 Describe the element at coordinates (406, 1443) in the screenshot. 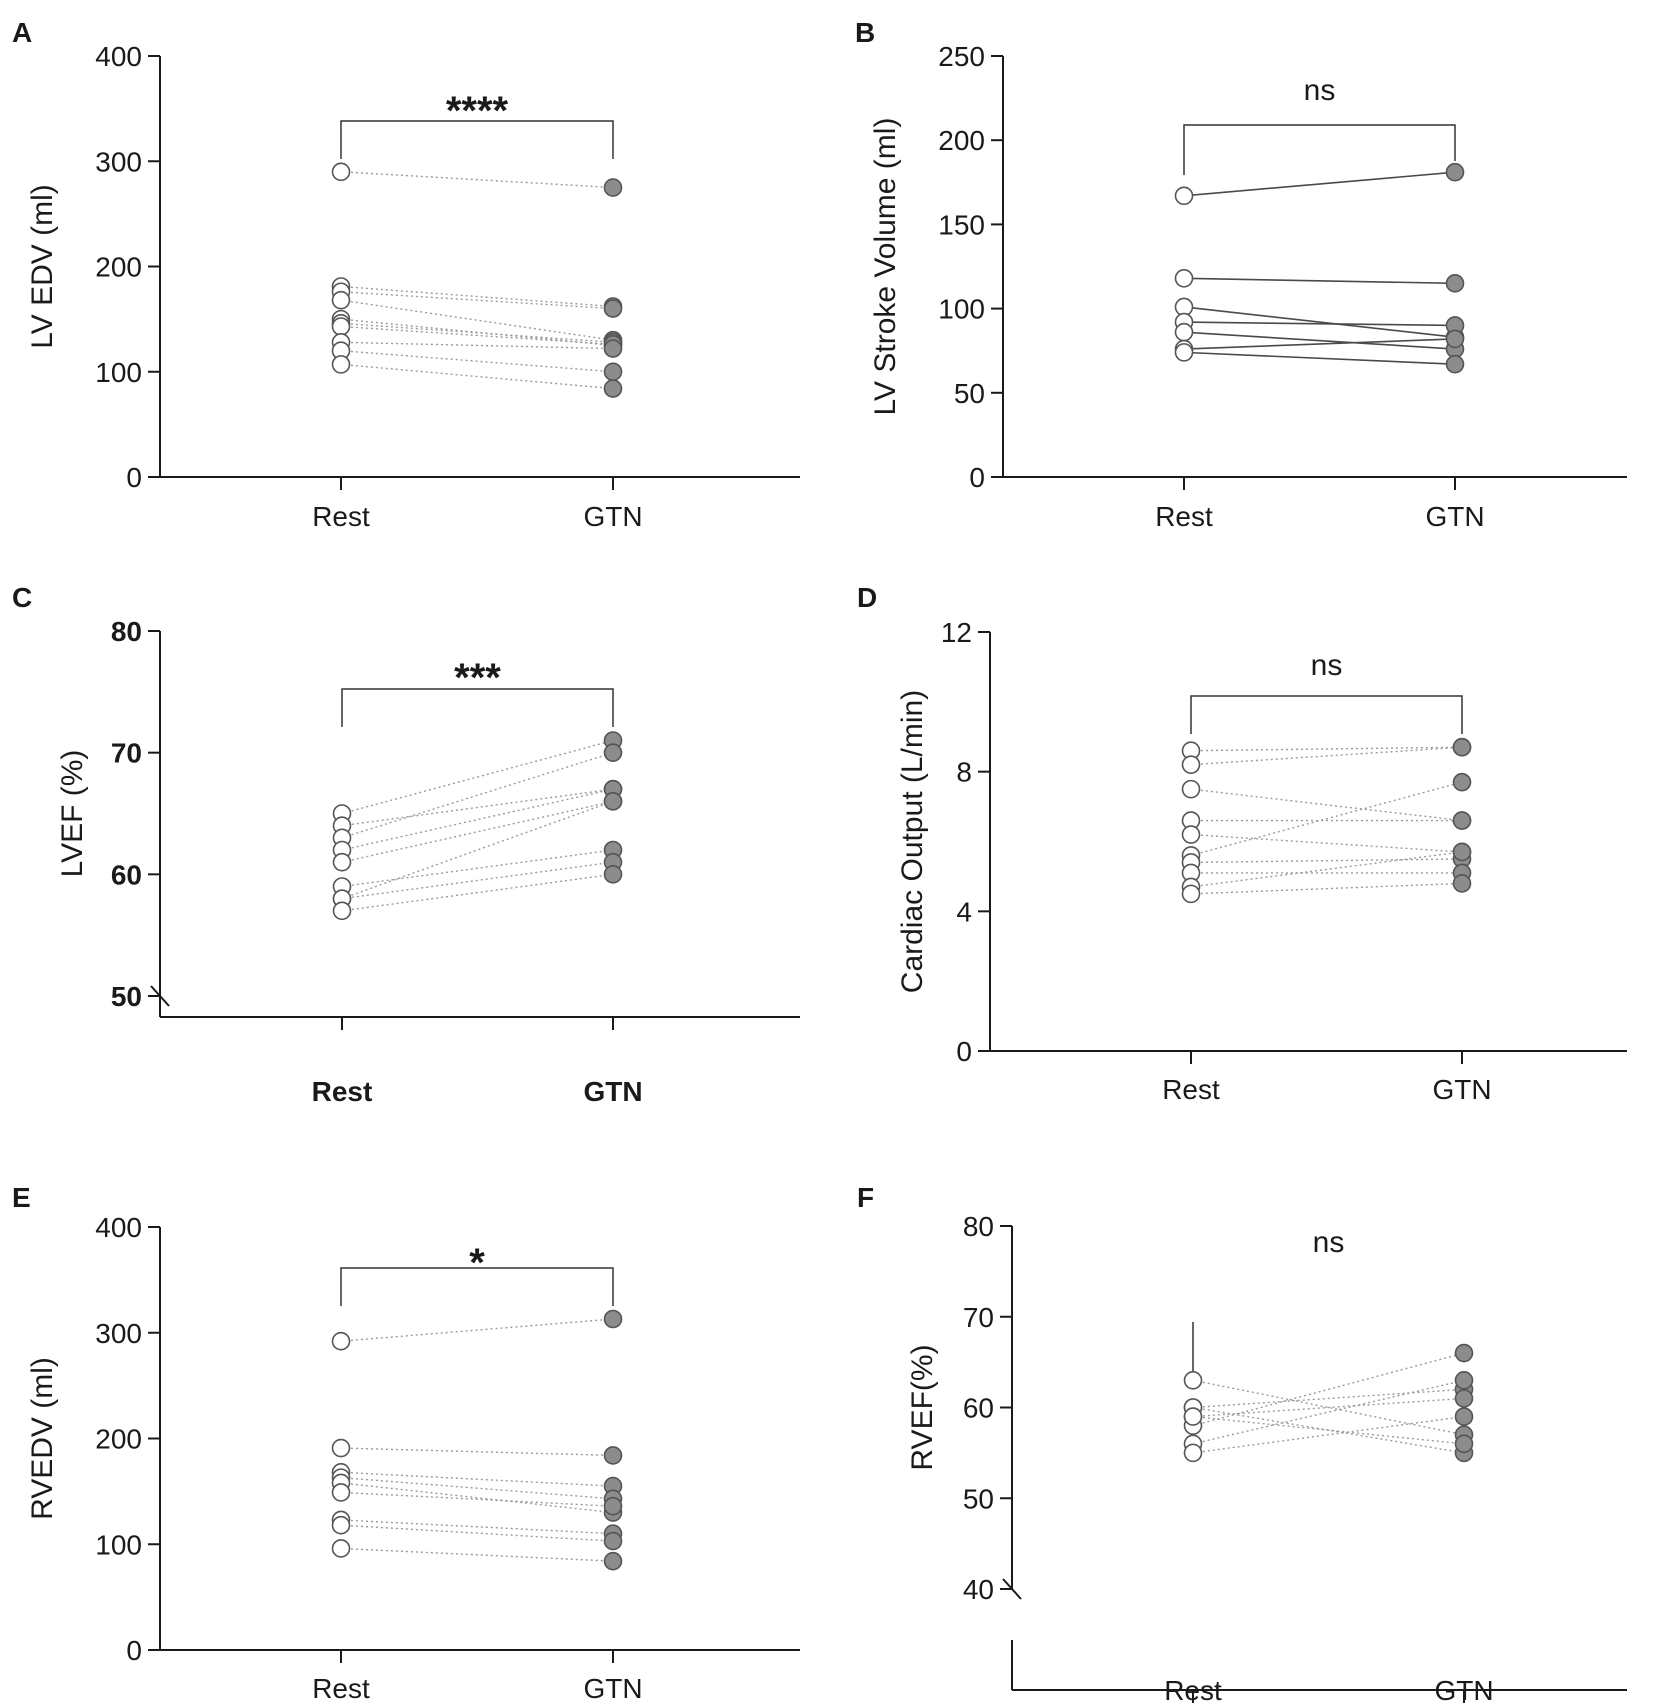

I see `chart-panel-e: E 0 100 200 300 400 Rest GTN RVEDV (ml) *` at that location.